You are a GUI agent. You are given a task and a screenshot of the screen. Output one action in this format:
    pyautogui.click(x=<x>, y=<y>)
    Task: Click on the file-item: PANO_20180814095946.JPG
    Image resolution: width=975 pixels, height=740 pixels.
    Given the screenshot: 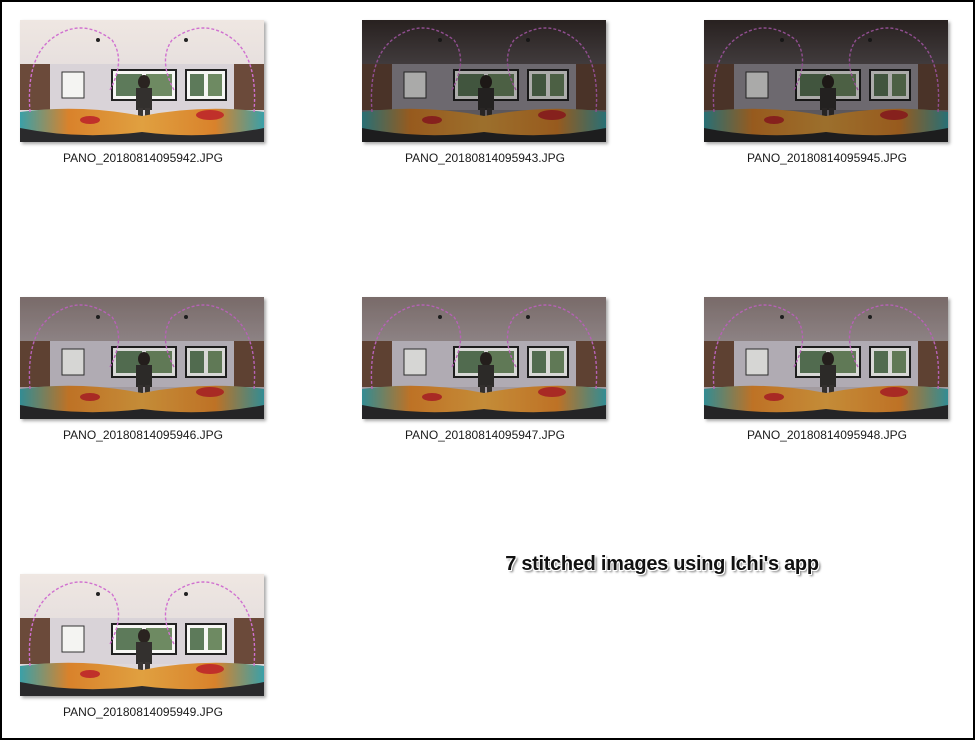 What is the action you would take?
    pyautogui.click(x=143, y=377)
    